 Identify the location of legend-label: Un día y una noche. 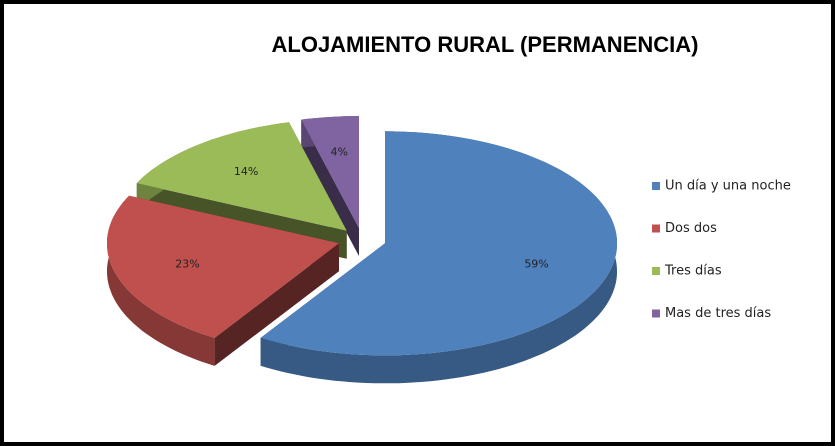
(728, 186).